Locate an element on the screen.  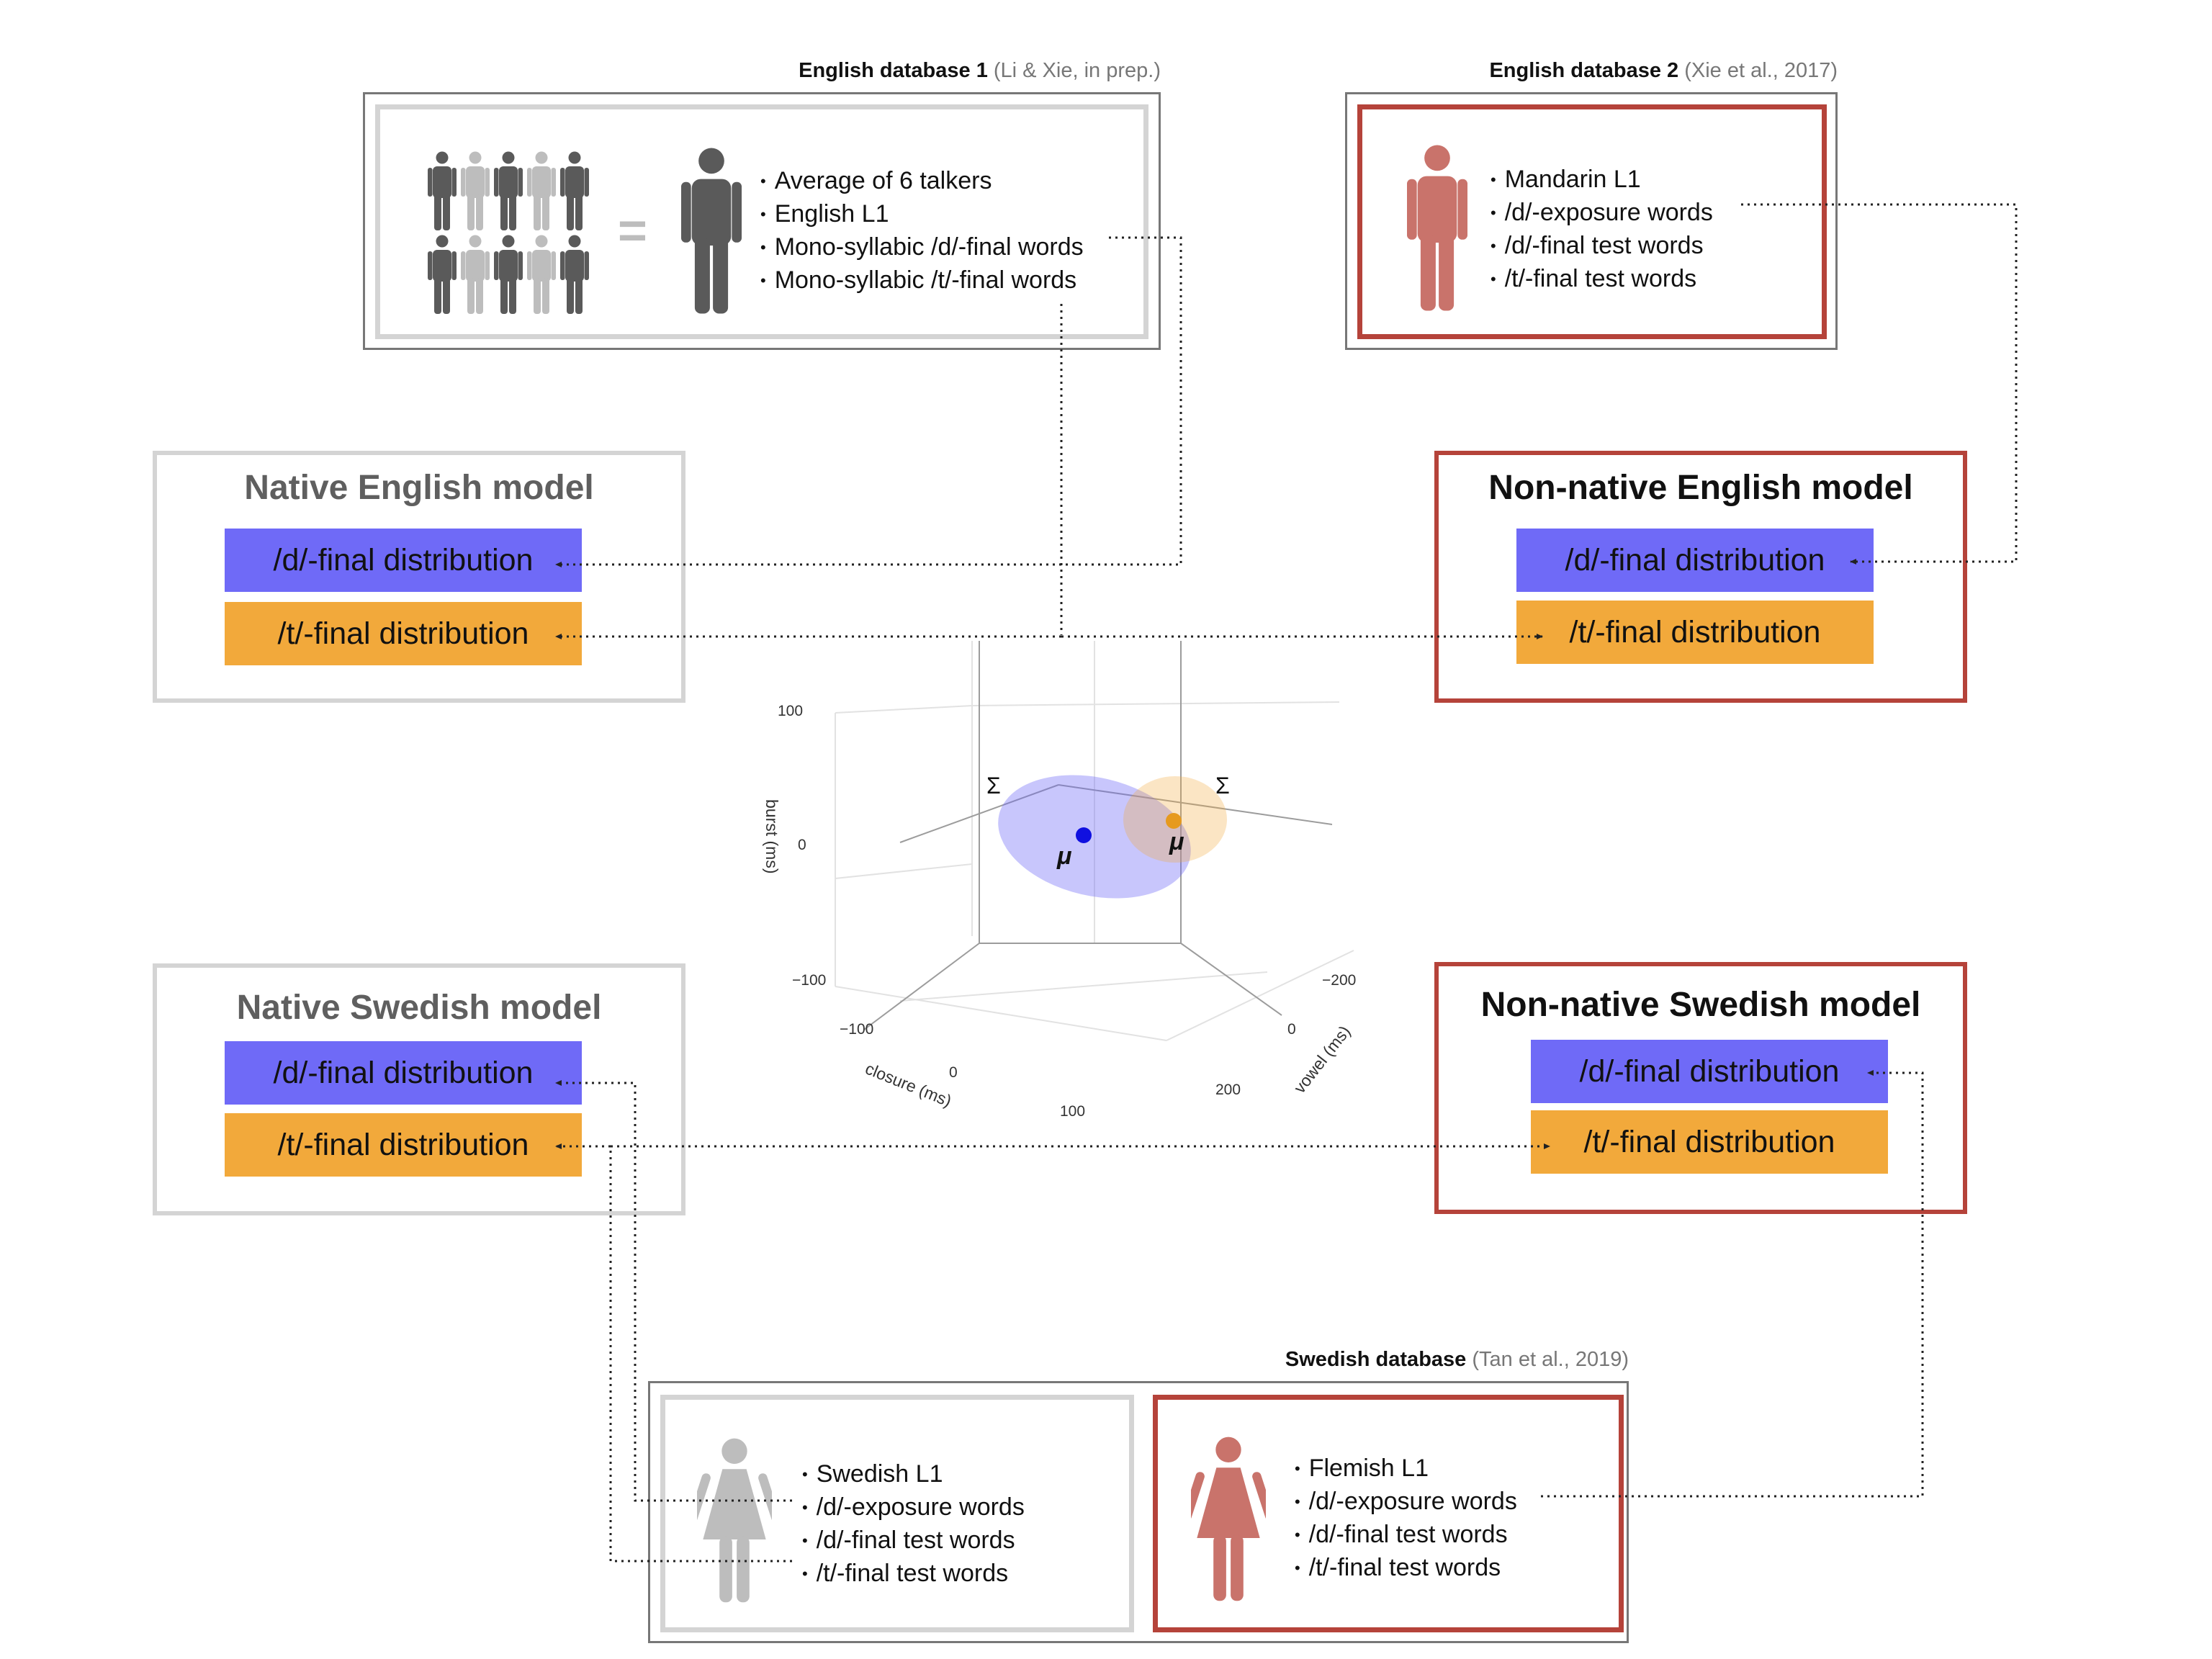
model-title: Native English model is located at coordinates (419, 488).